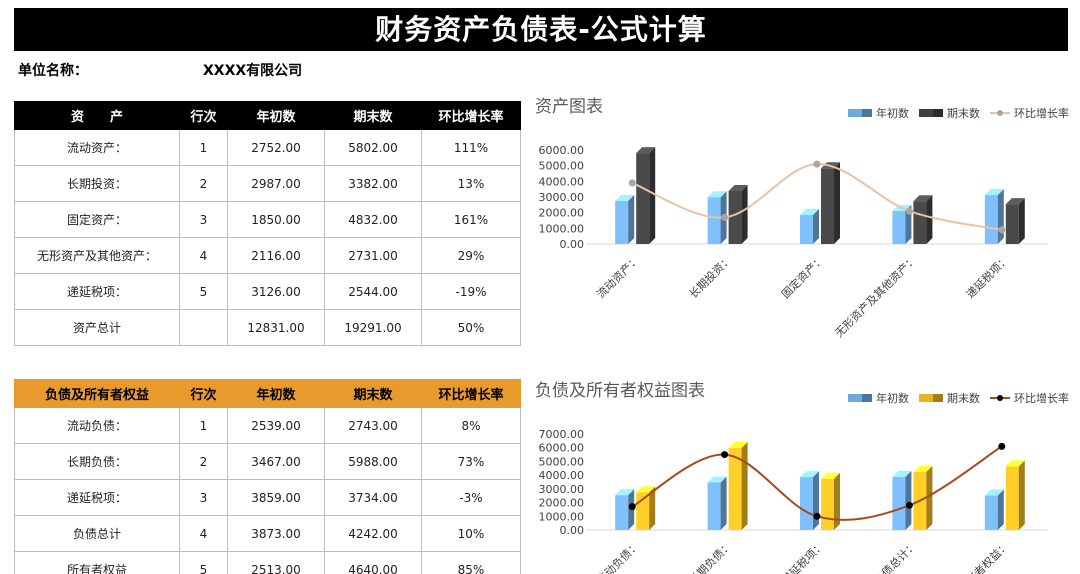  Describe the element at coordinates (562, 448) in the screenshot. I see `y-tick-label: 6000.00` at that location.